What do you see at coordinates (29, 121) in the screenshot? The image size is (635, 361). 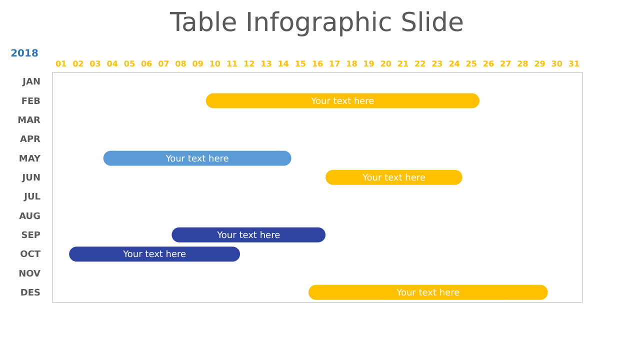 I see `y-tick-label: MAR` at bounding box center [29, 121].